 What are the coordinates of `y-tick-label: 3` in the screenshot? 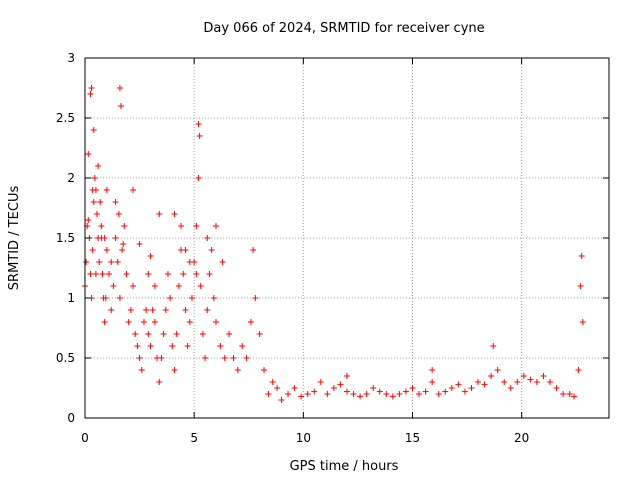 It's located at (71, 58).